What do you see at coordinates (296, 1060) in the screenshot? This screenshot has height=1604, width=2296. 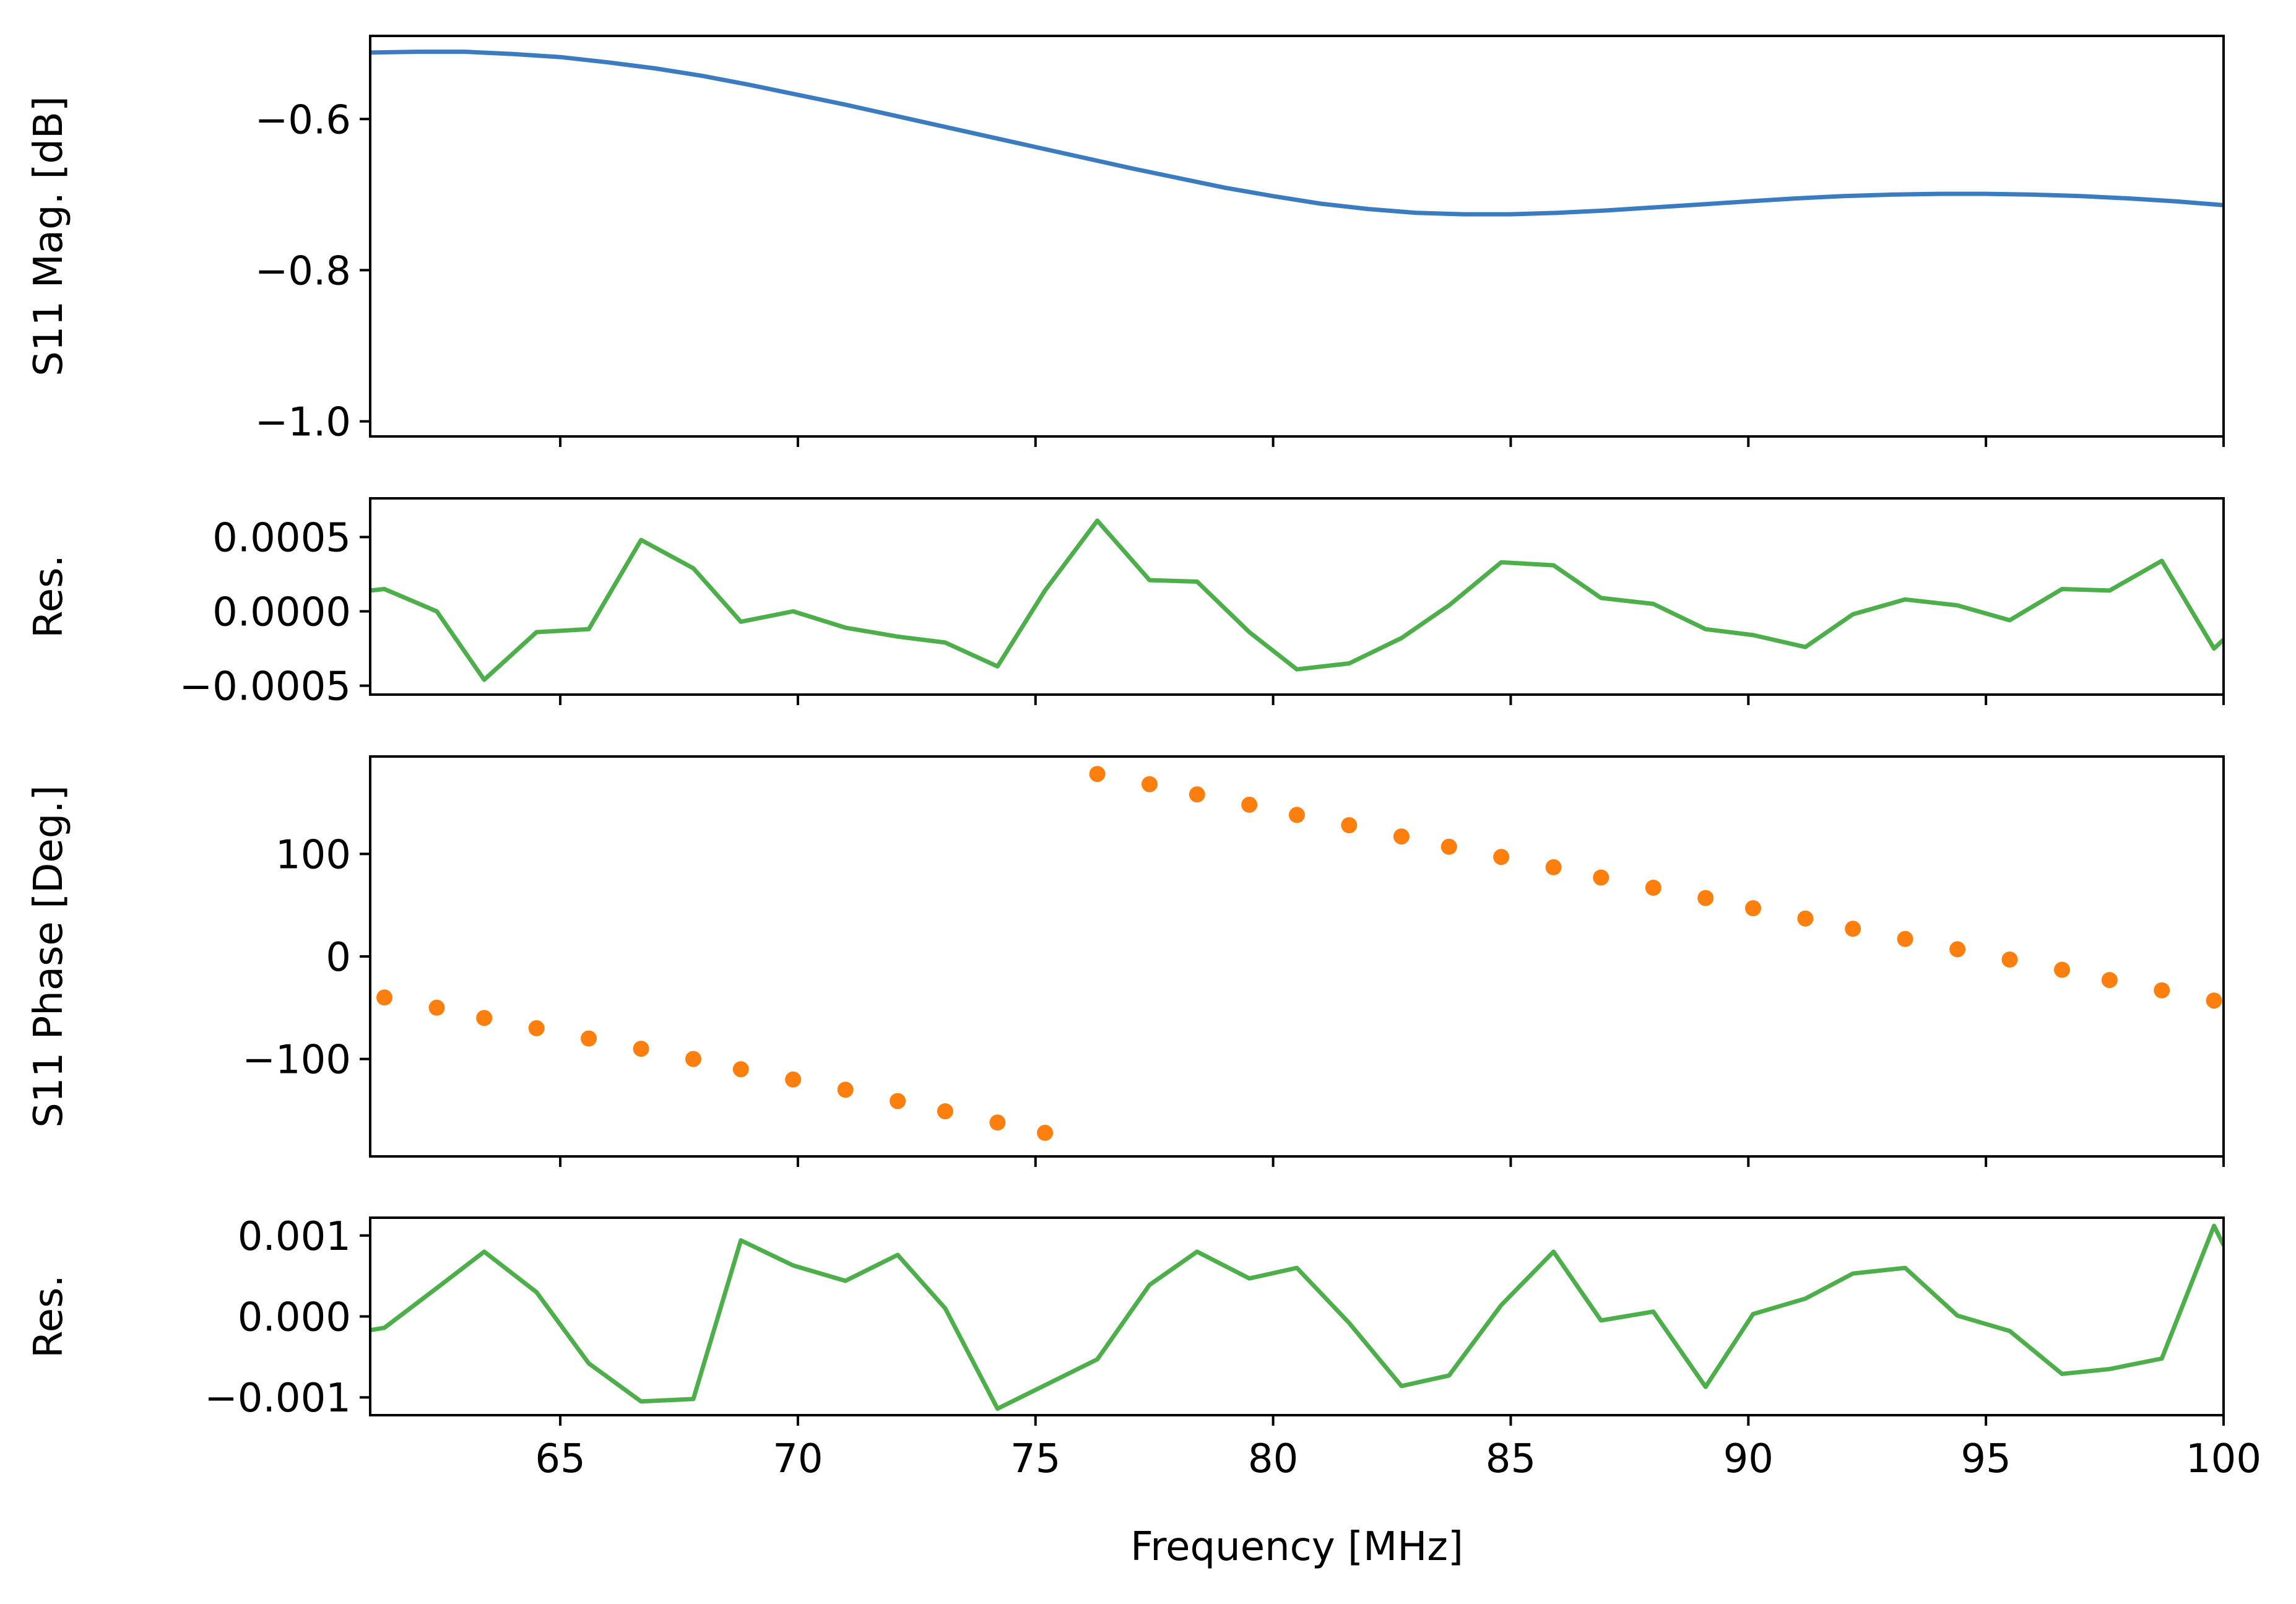 I see `s11-phase-y-tick-label: −100` at bounding box center [296, 1060].